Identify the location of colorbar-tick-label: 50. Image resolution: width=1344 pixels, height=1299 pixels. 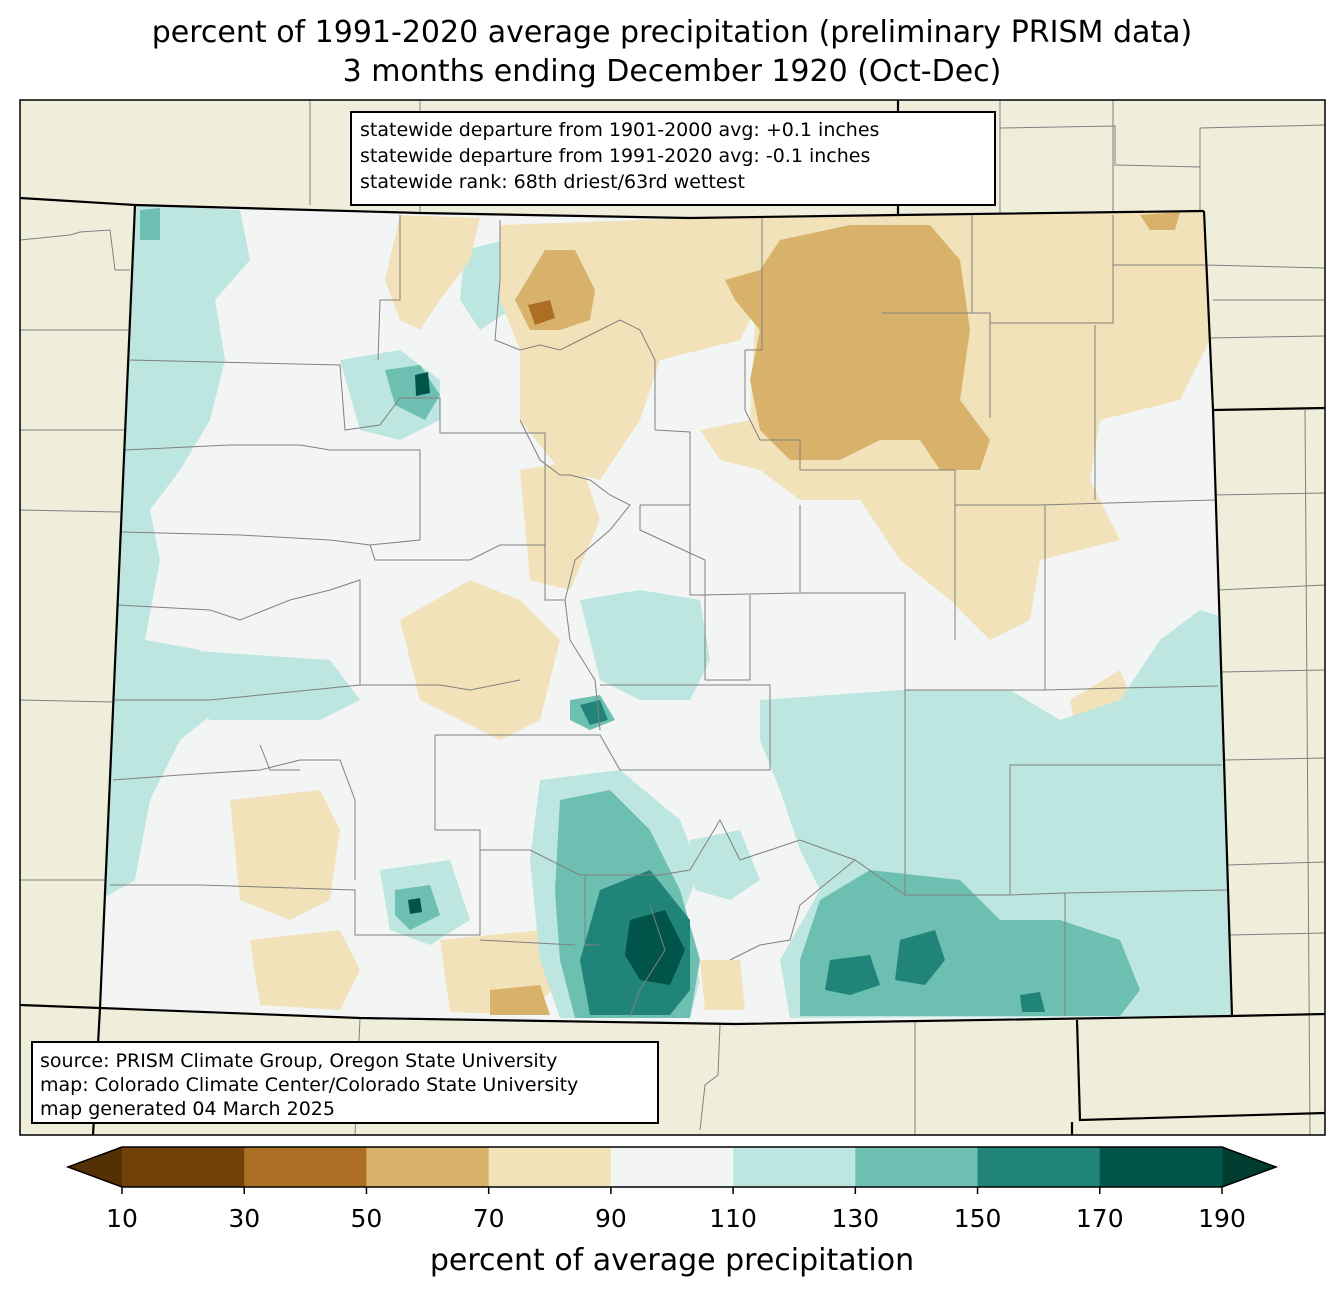
(366, 1218).